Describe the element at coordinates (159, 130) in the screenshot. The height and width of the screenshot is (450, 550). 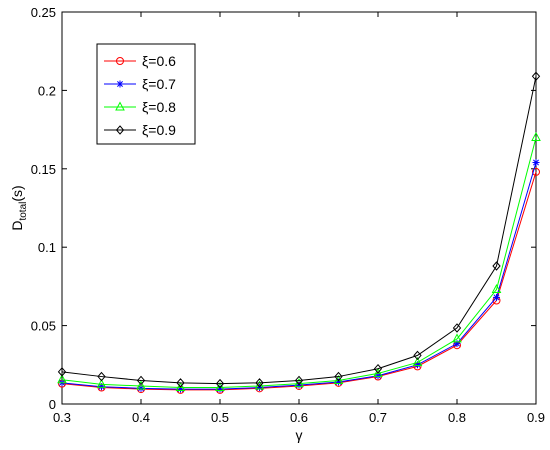
I see `legend-label: ξ=0.9` at that location.